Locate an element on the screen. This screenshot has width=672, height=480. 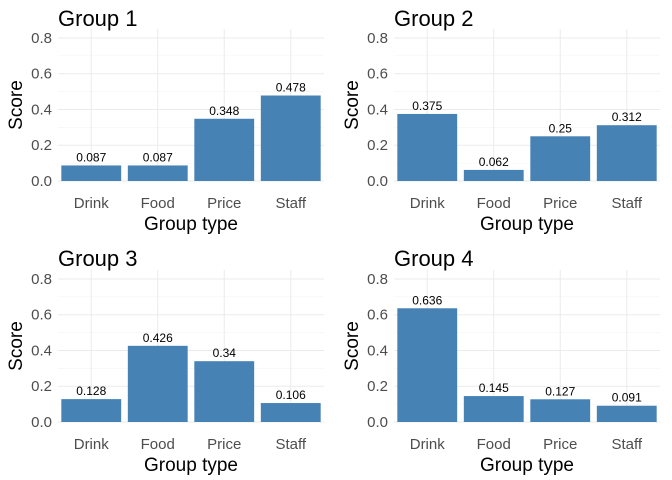
data-label: 0.636 is located at coordinates (427, 300).